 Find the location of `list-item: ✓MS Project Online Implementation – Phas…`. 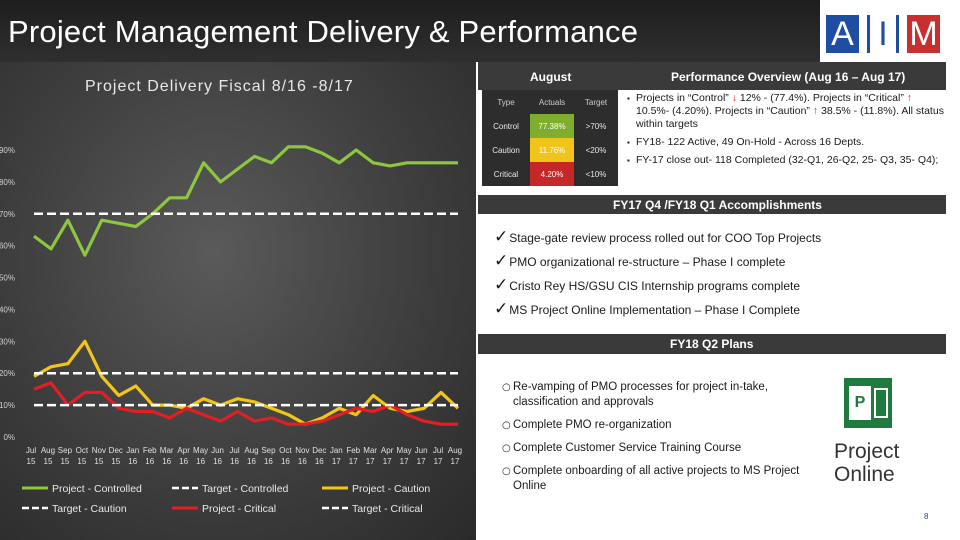

list-item: ✓MS Project Online Implementation – Phas… is located at coordinates (657, 310).